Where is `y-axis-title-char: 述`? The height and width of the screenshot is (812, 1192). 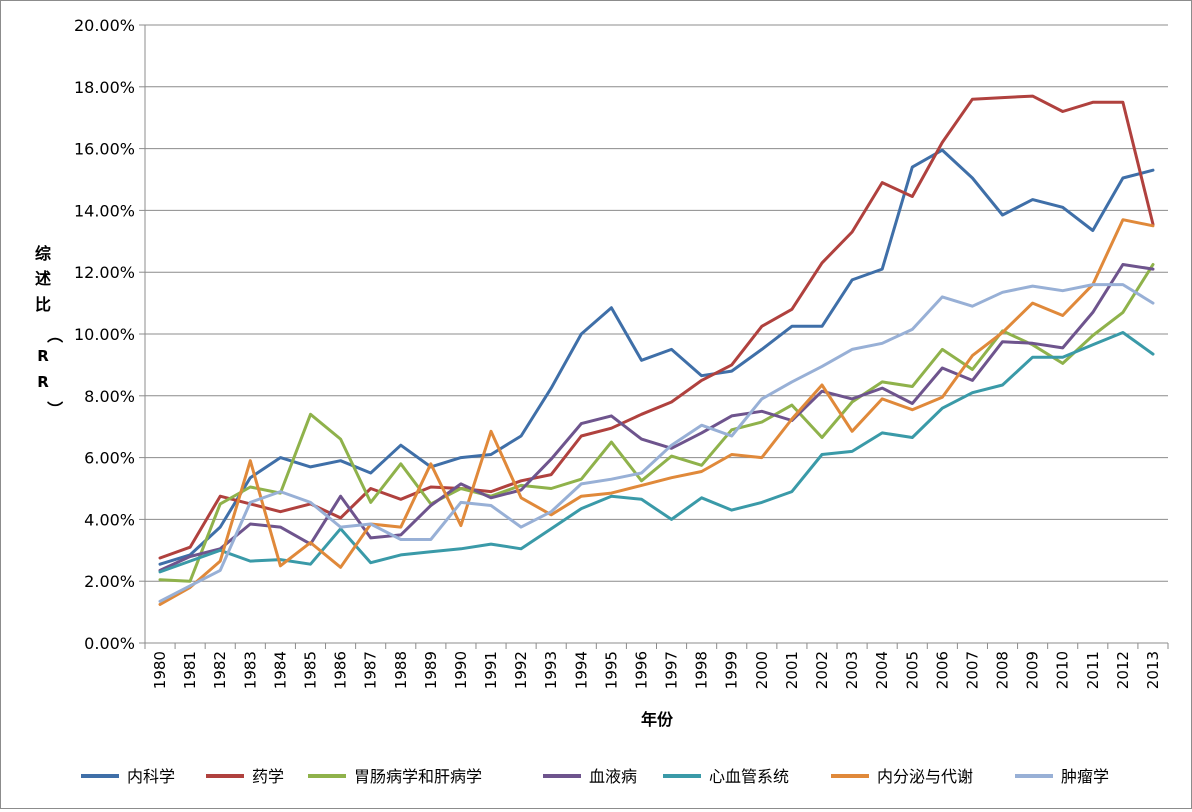
y-axis-title-char: 述 is located at coordinates (43, 278).